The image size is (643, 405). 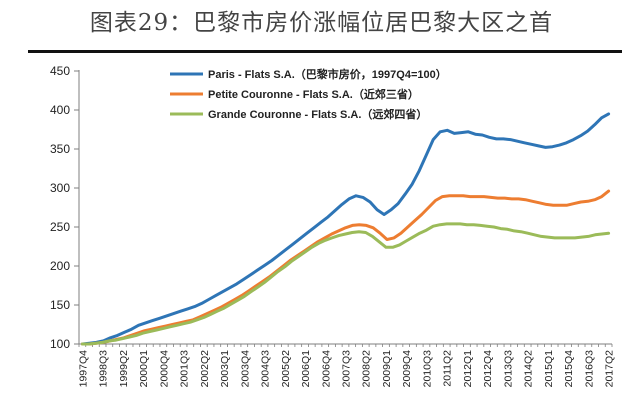 I want to click on y-tick-label: 450, so click(x=60, y=71).